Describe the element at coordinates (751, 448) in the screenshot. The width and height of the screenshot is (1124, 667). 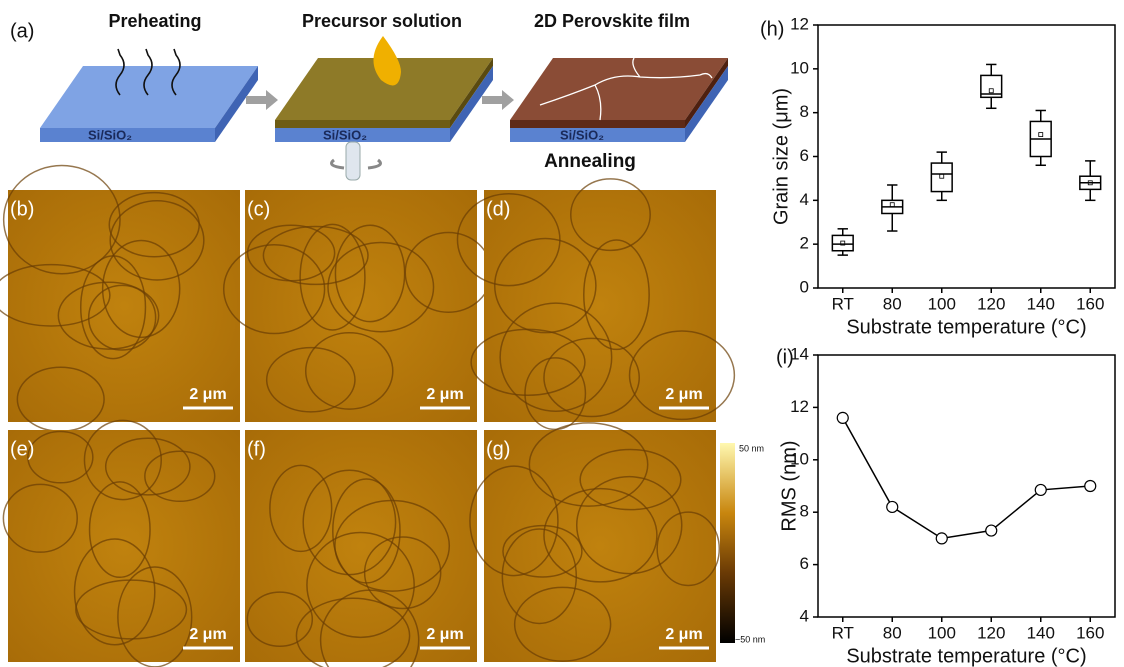
I see `colorbar-max: 50 nm` at that location.